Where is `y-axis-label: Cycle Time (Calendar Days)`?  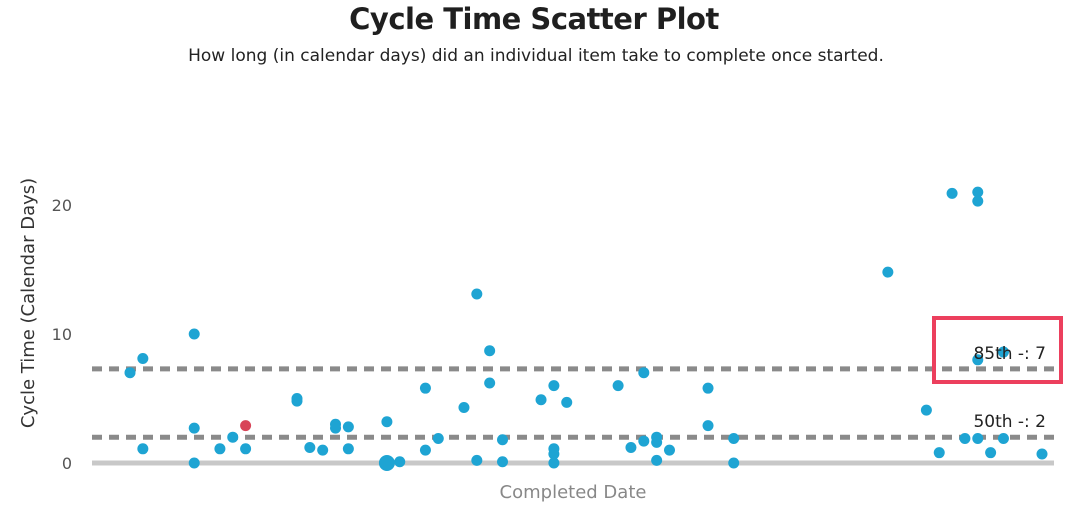
y-axis-label: Cycle Time (Calendar Days) is located at coordinates (28, 303).